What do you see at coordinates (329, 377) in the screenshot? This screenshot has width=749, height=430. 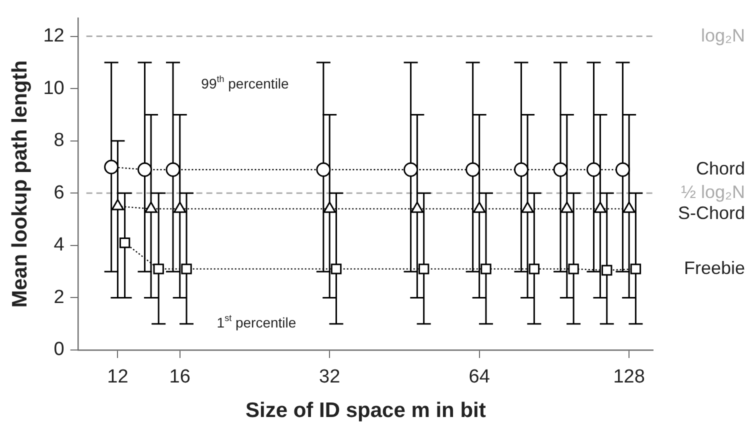 I see `x-tick-label: 32` at bounding box center [329, 377].